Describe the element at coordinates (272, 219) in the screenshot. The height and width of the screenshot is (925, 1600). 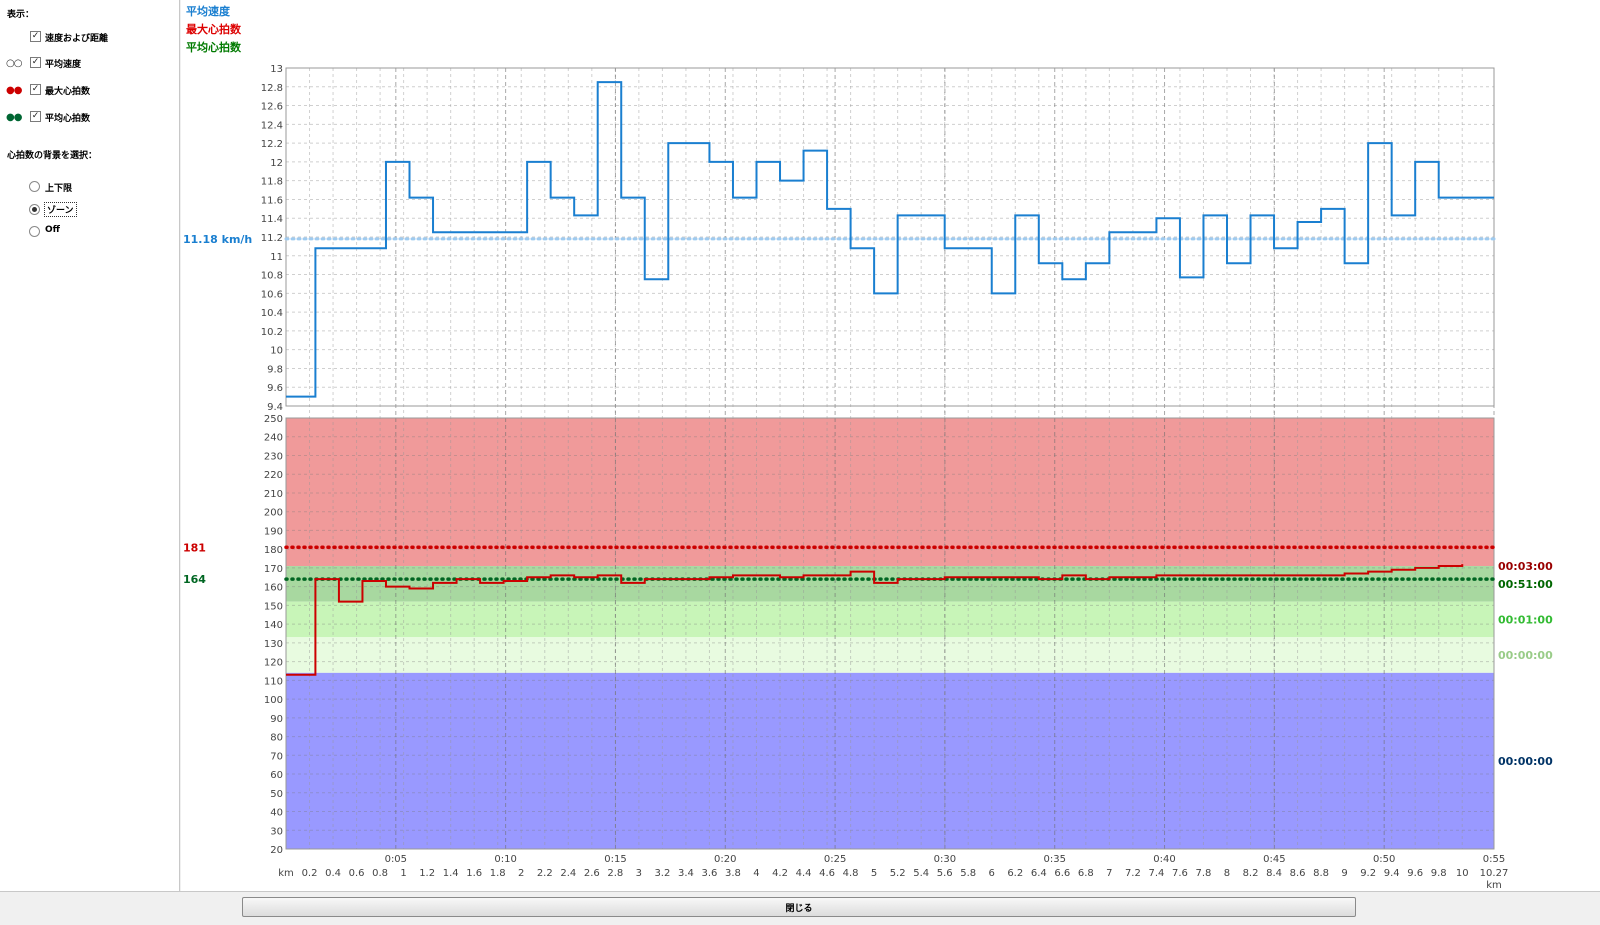
I see `speed-y-tick-label: 11.4` at that location.